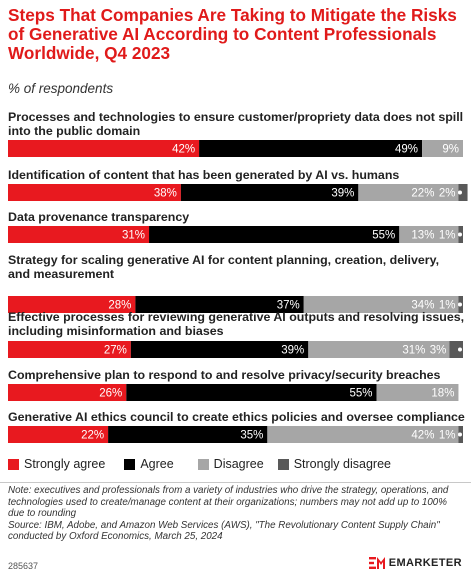  I want to click on data-label-strongly-agree: 26%, so click(110, 394).